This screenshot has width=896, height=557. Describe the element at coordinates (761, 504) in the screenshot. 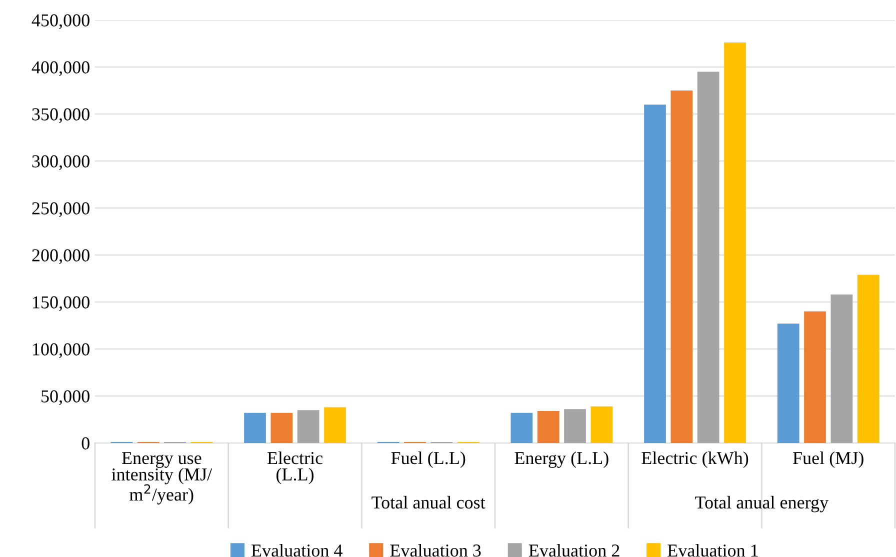

I see `text: Total anual energy` at that location.